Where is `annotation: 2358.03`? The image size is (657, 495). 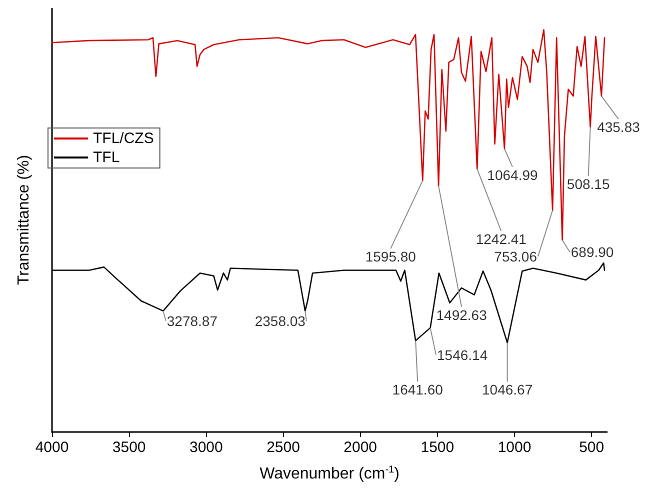
annotation: 2358.03 is located at coordinates (280, 320).